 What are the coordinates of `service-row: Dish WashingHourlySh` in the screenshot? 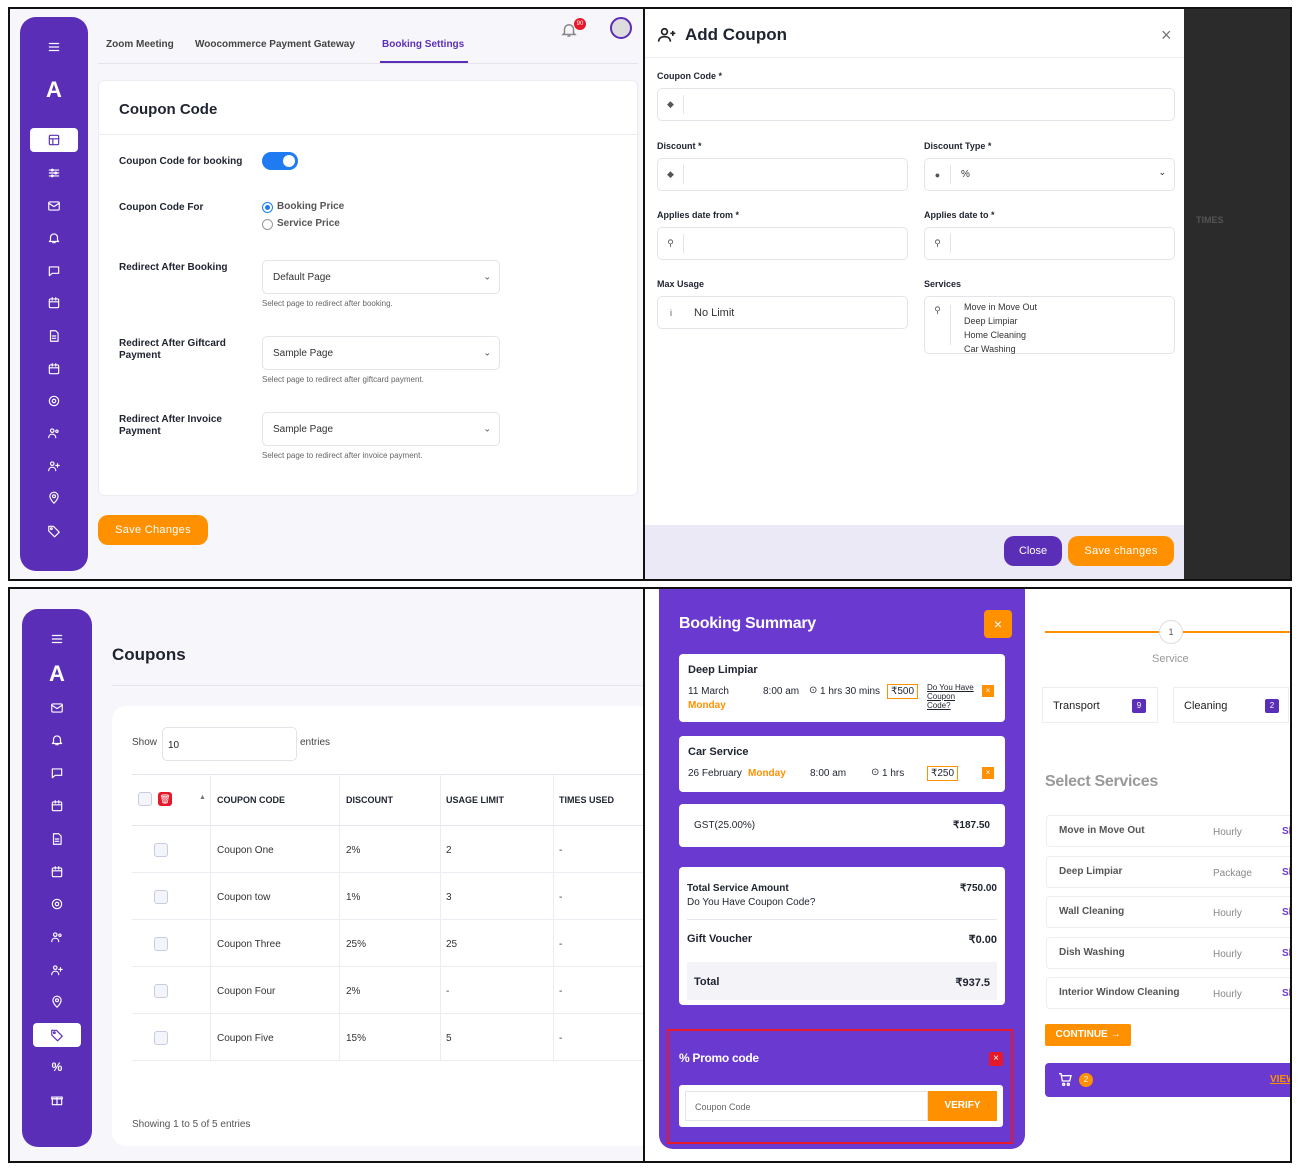 It's located at (1168, 953).